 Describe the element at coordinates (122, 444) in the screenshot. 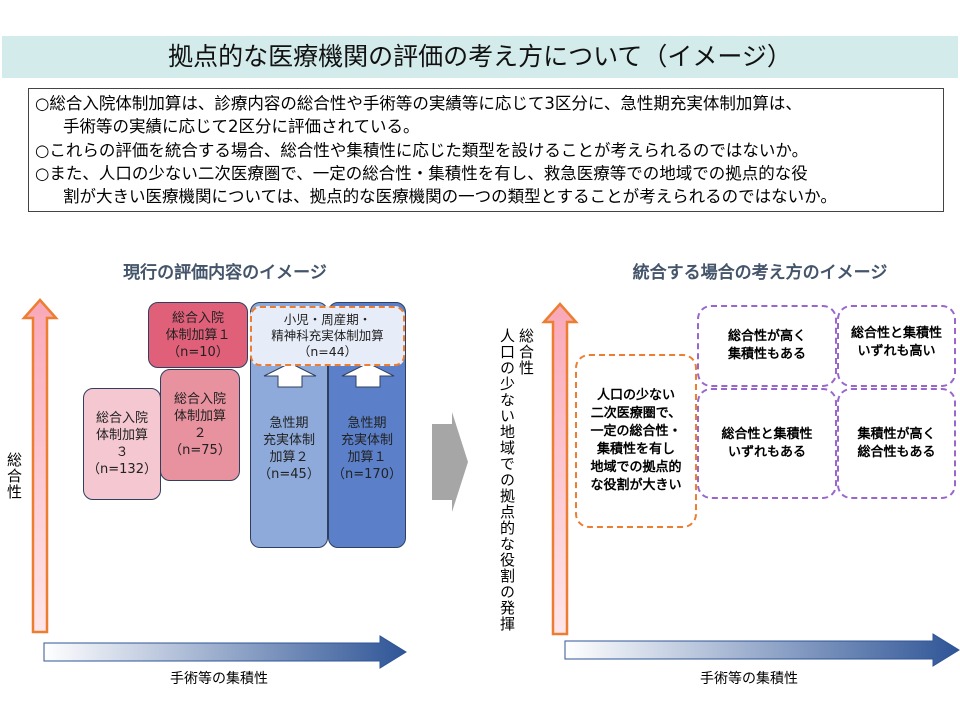

I see `sogo-kasan-3-box: 総合入院 体制加算 ３ （n=132）` at that location.